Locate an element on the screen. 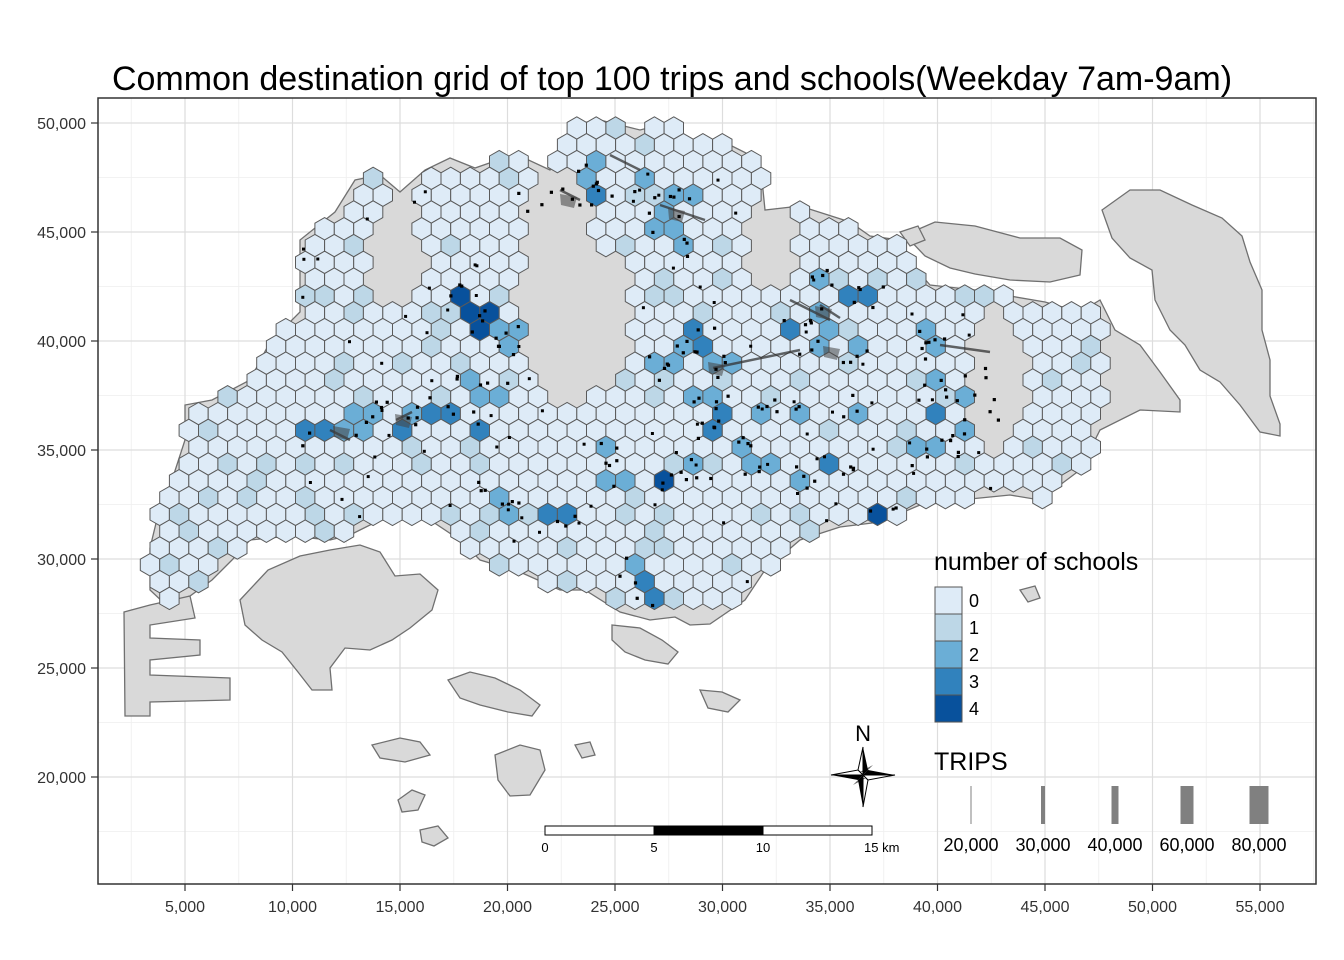 The image size is (1344, 960). southern-island-c is located at coordinates (520, 770).